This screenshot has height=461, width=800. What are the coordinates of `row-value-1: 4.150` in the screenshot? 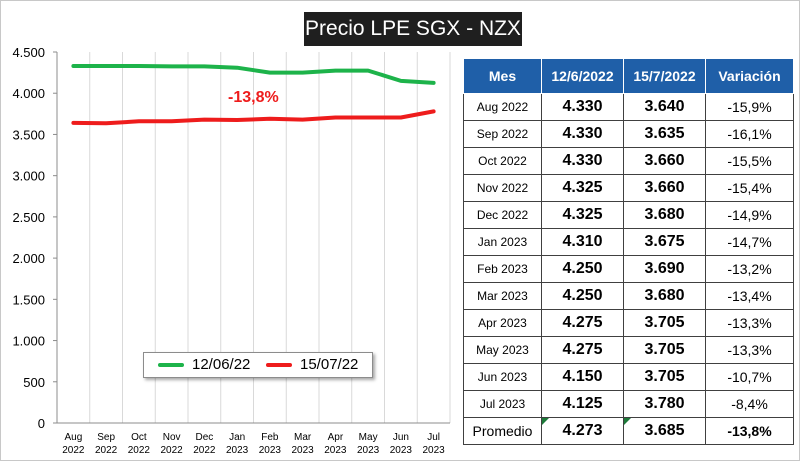 It's located at (582, 377).